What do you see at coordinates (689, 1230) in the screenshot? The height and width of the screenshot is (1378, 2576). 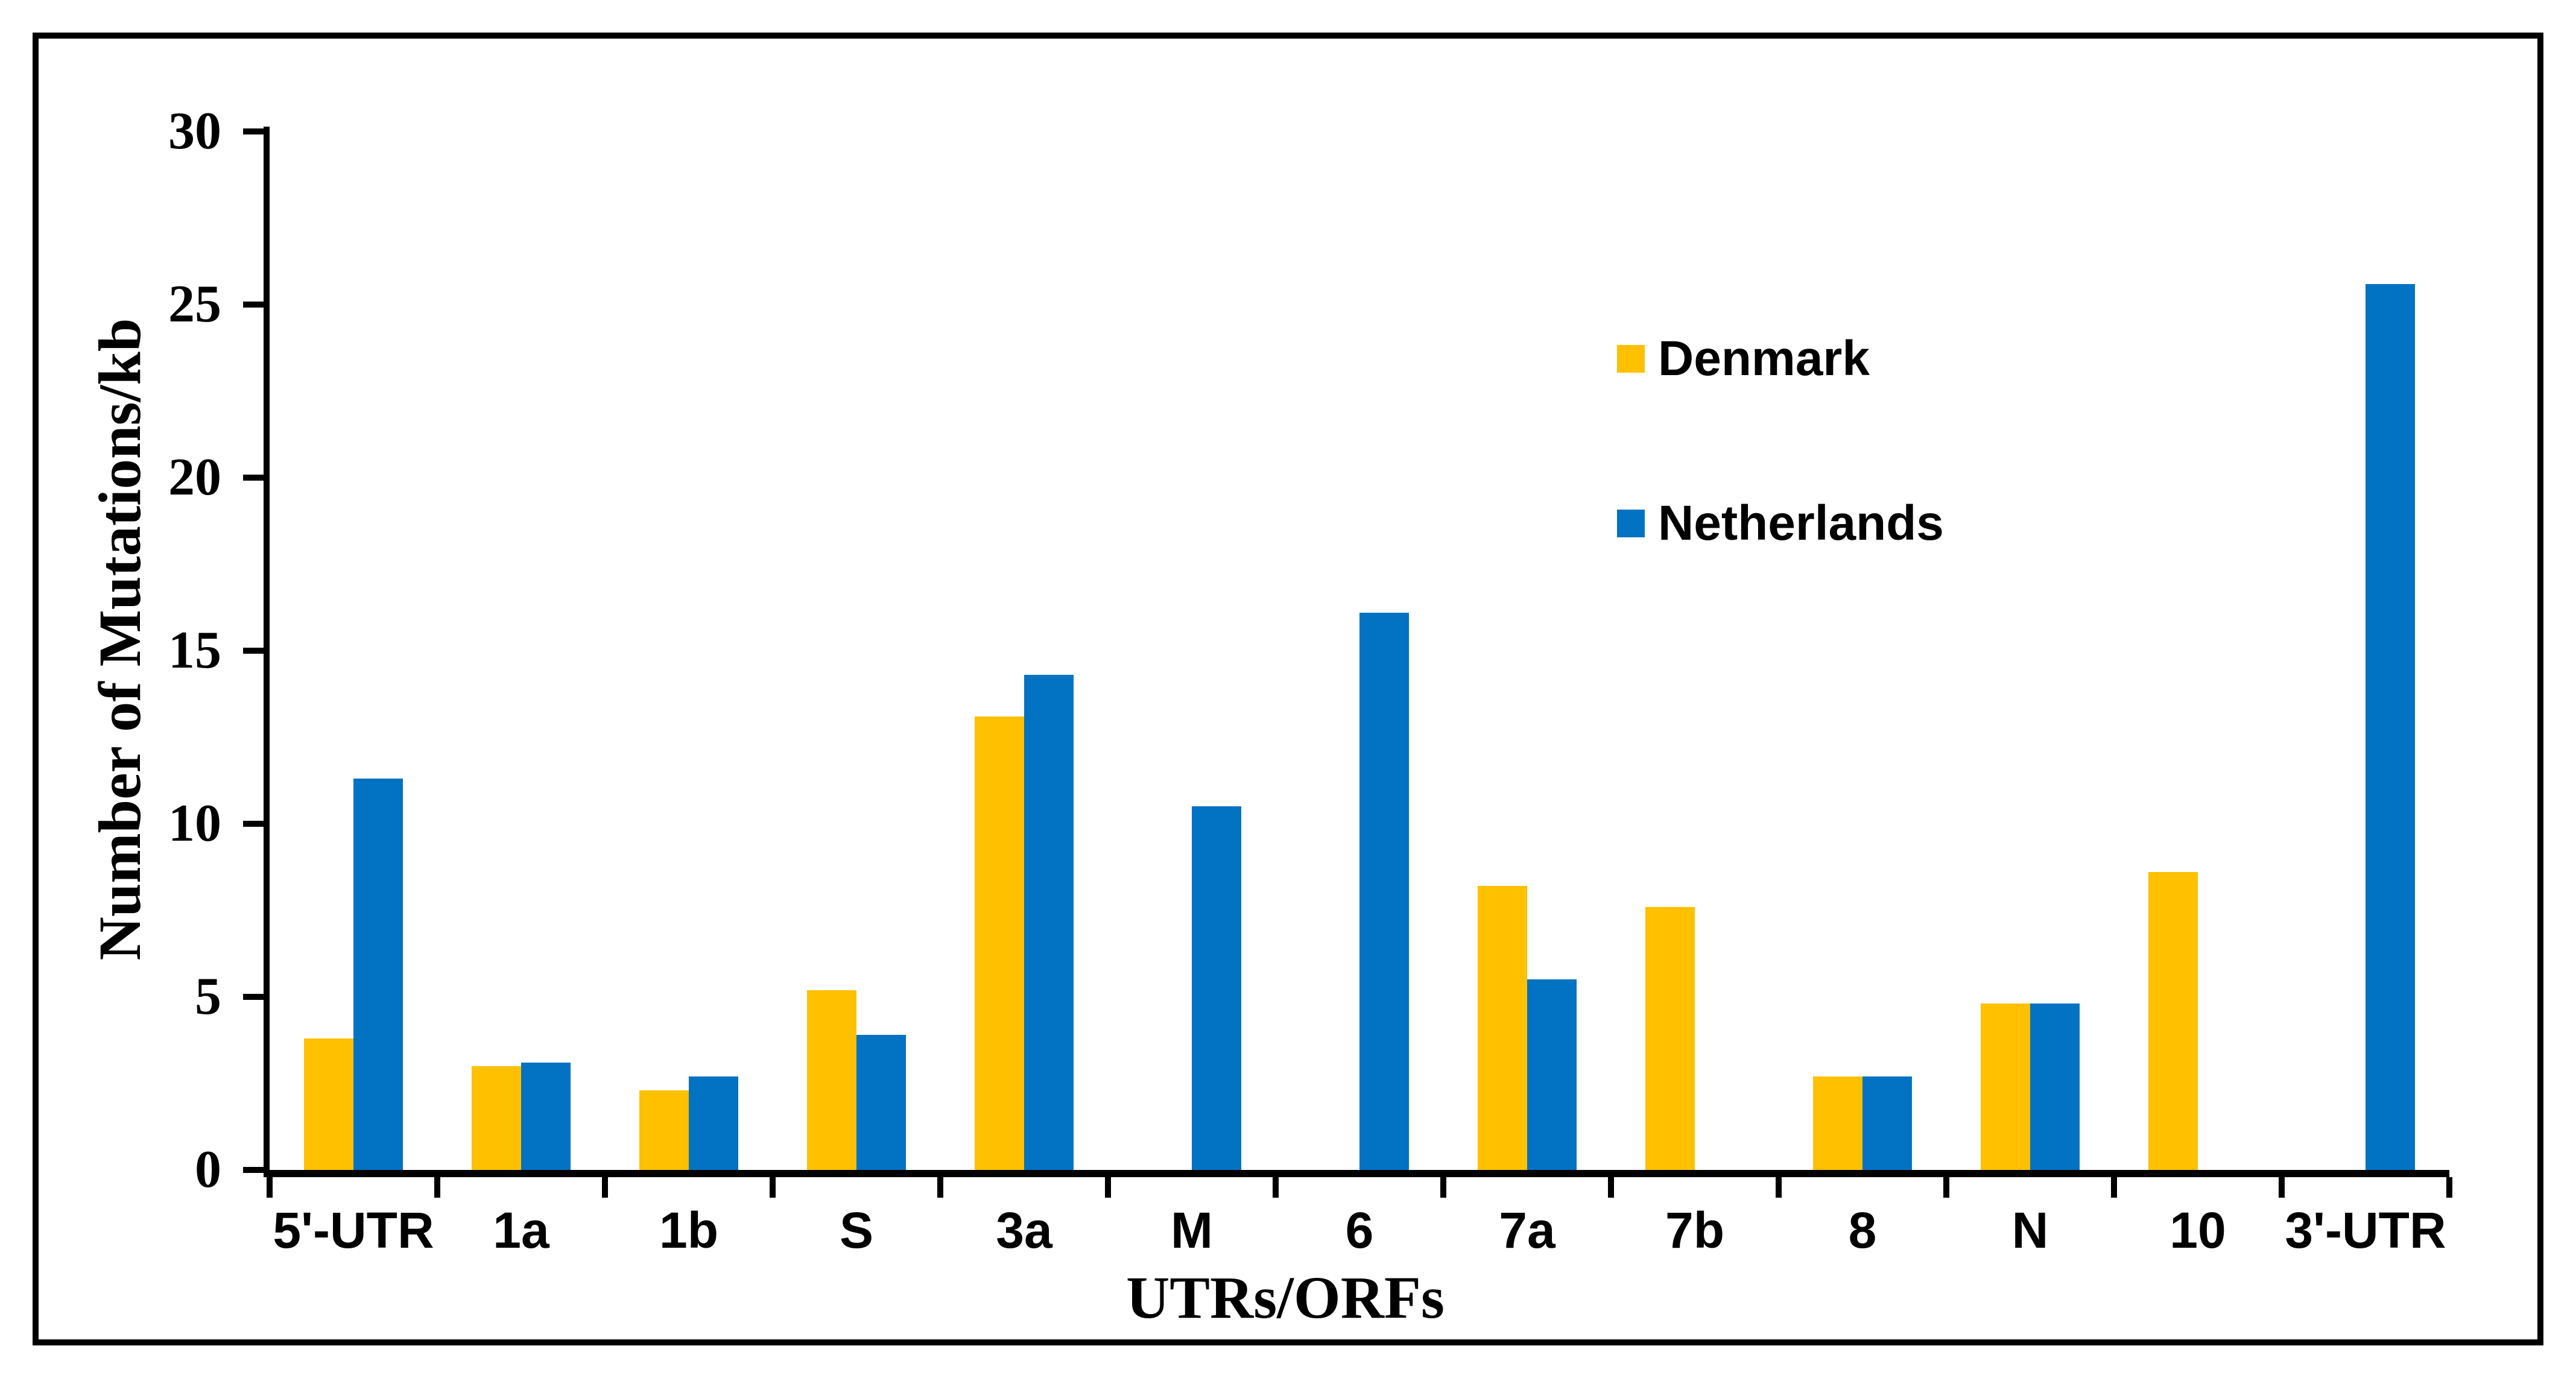 I see `x-tick-label-1b: 1b` at bounding box center [689, 1230].